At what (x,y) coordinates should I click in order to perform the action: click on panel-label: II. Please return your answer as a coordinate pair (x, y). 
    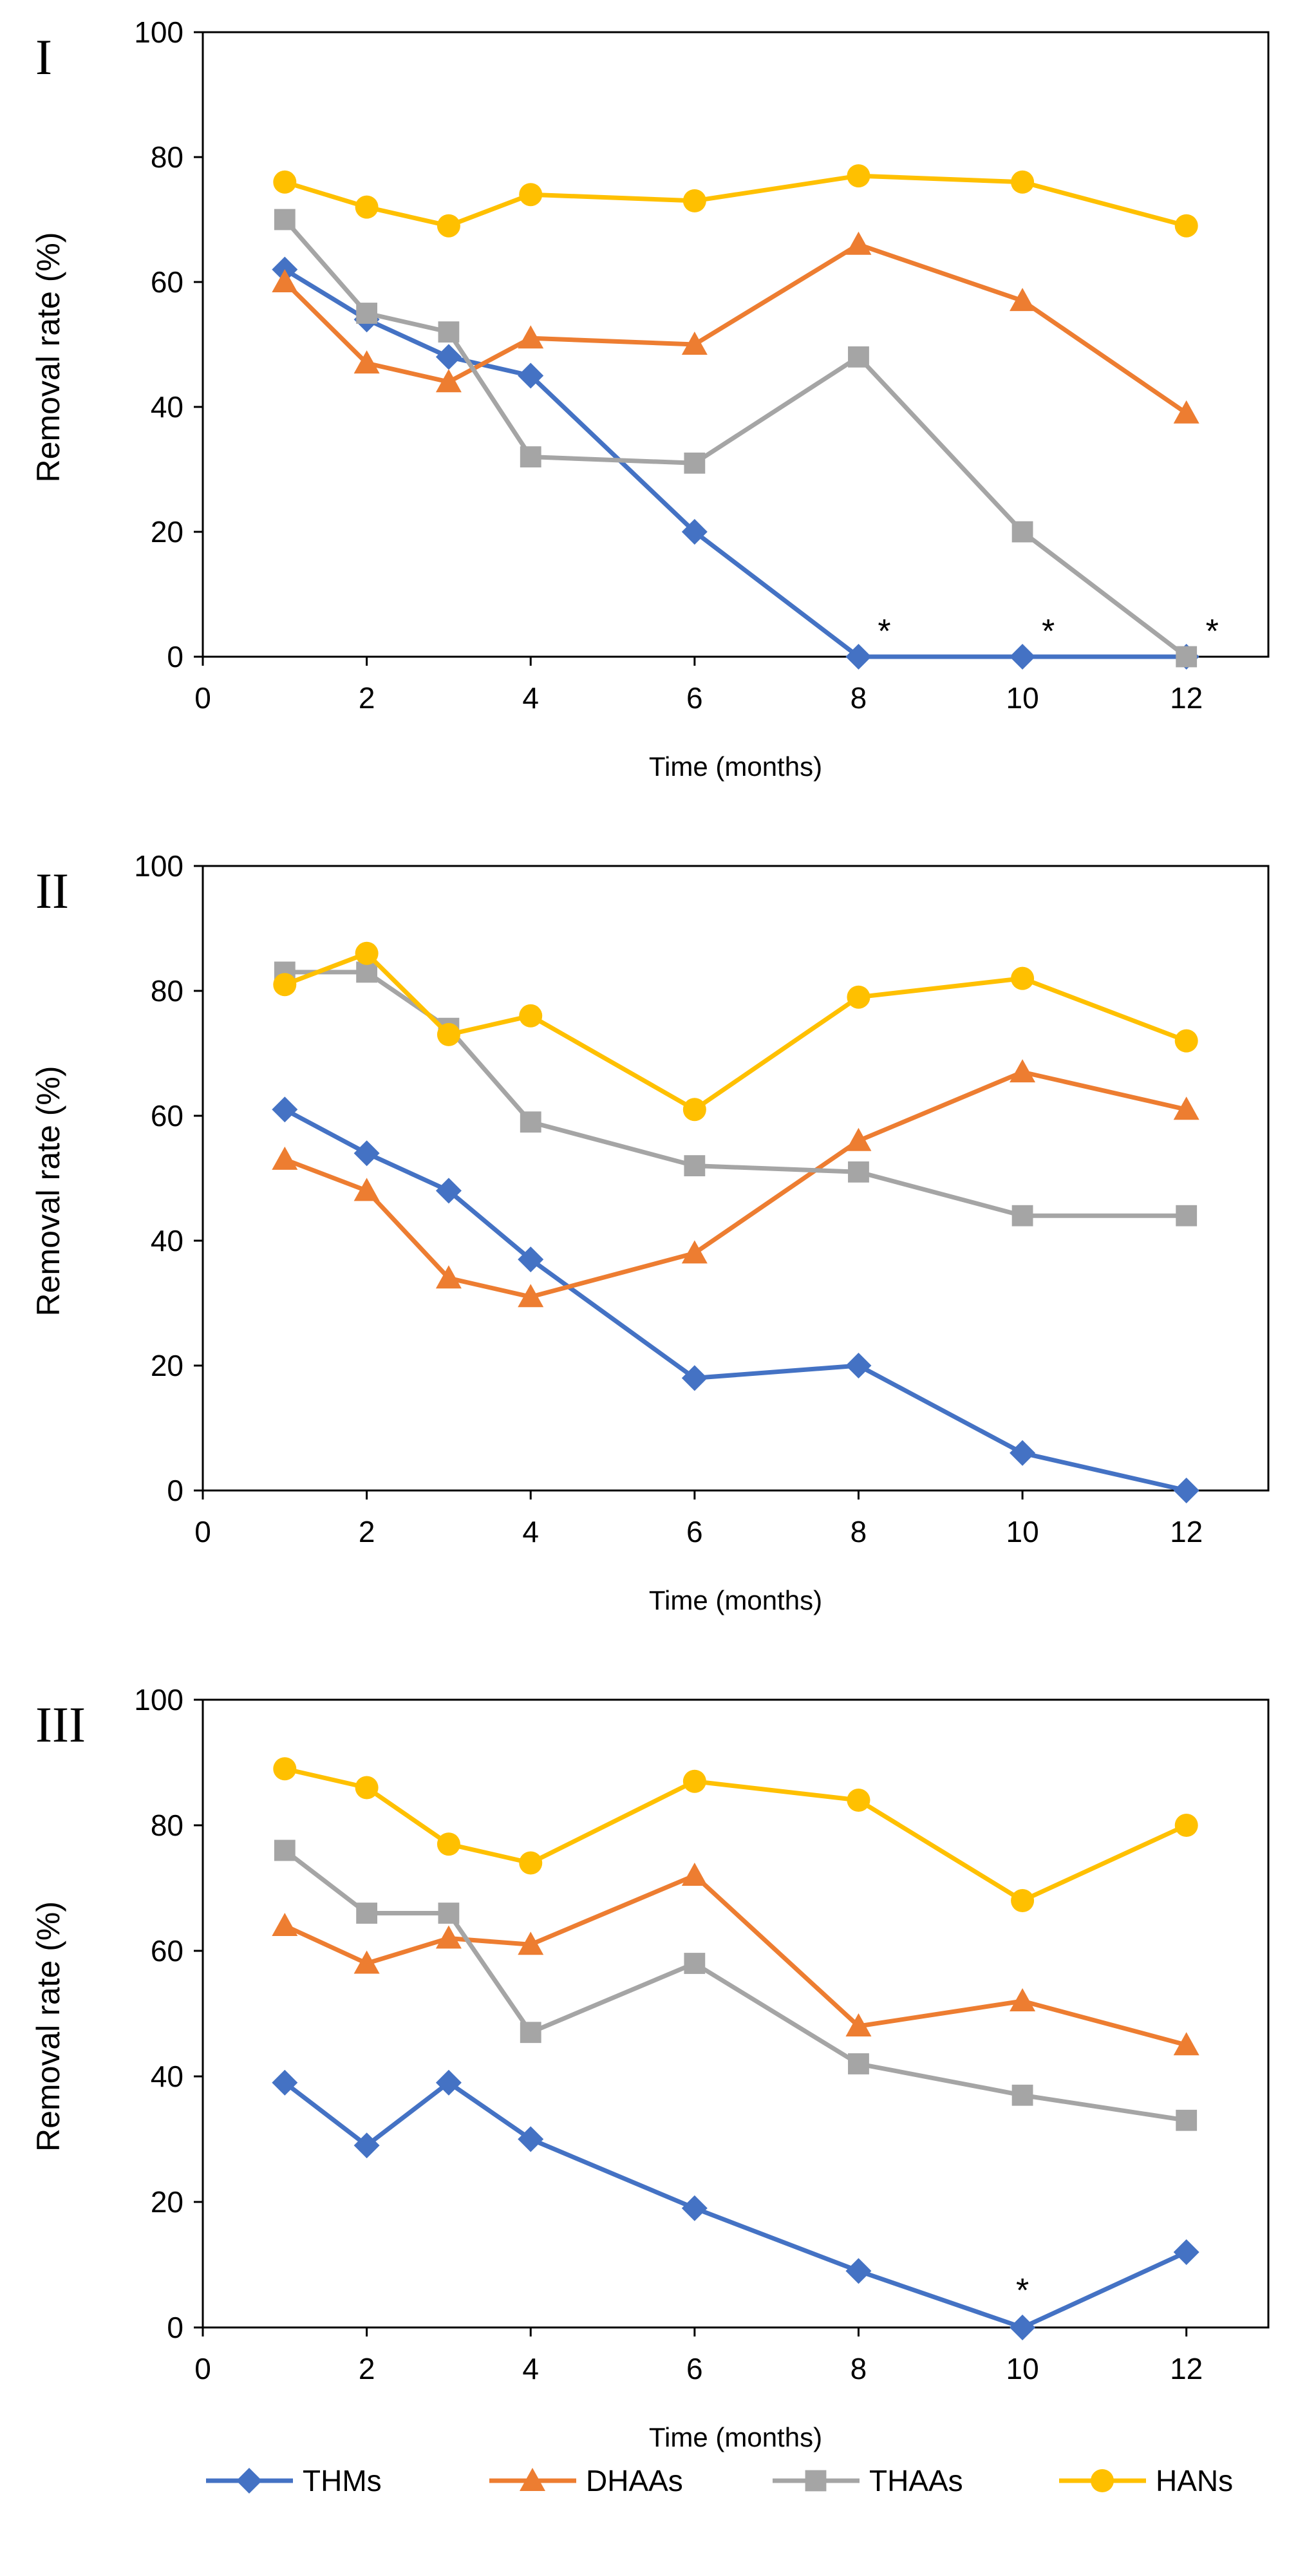
    Looking at the image, I should click on (52, 891).